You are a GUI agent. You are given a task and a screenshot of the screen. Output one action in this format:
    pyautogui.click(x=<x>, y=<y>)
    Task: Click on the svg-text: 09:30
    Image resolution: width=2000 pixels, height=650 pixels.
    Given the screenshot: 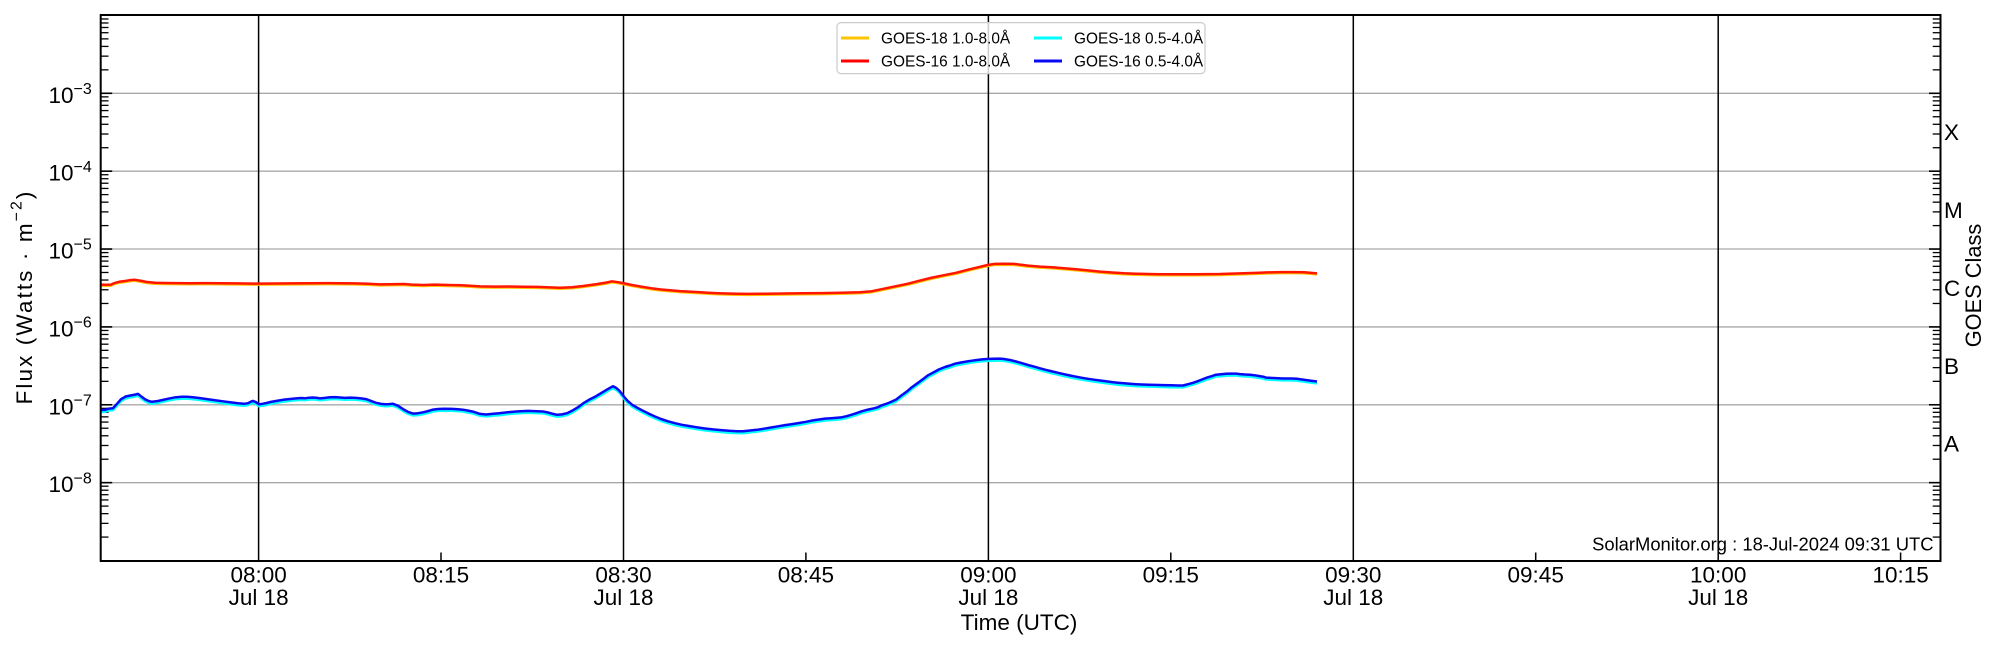 What is the action you would take?
    pyautogui.click(x=1353, y=575)
    